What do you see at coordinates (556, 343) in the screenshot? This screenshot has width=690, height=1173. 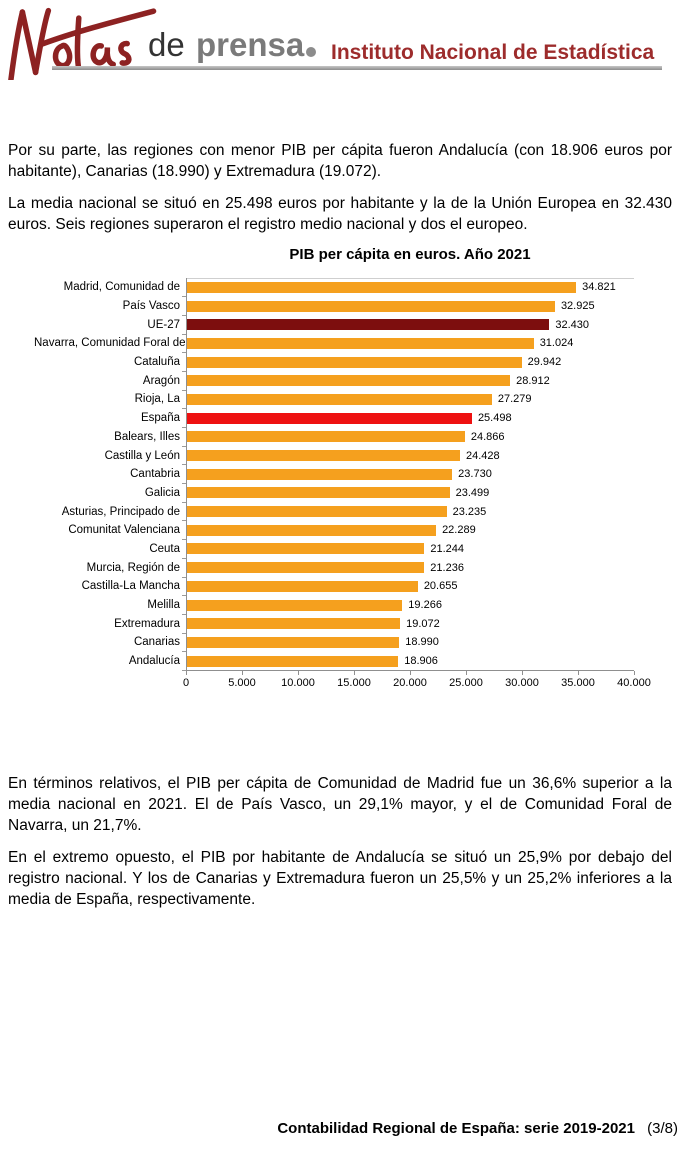 I see `value-label: 31.024` at bounding box center [556, 343].